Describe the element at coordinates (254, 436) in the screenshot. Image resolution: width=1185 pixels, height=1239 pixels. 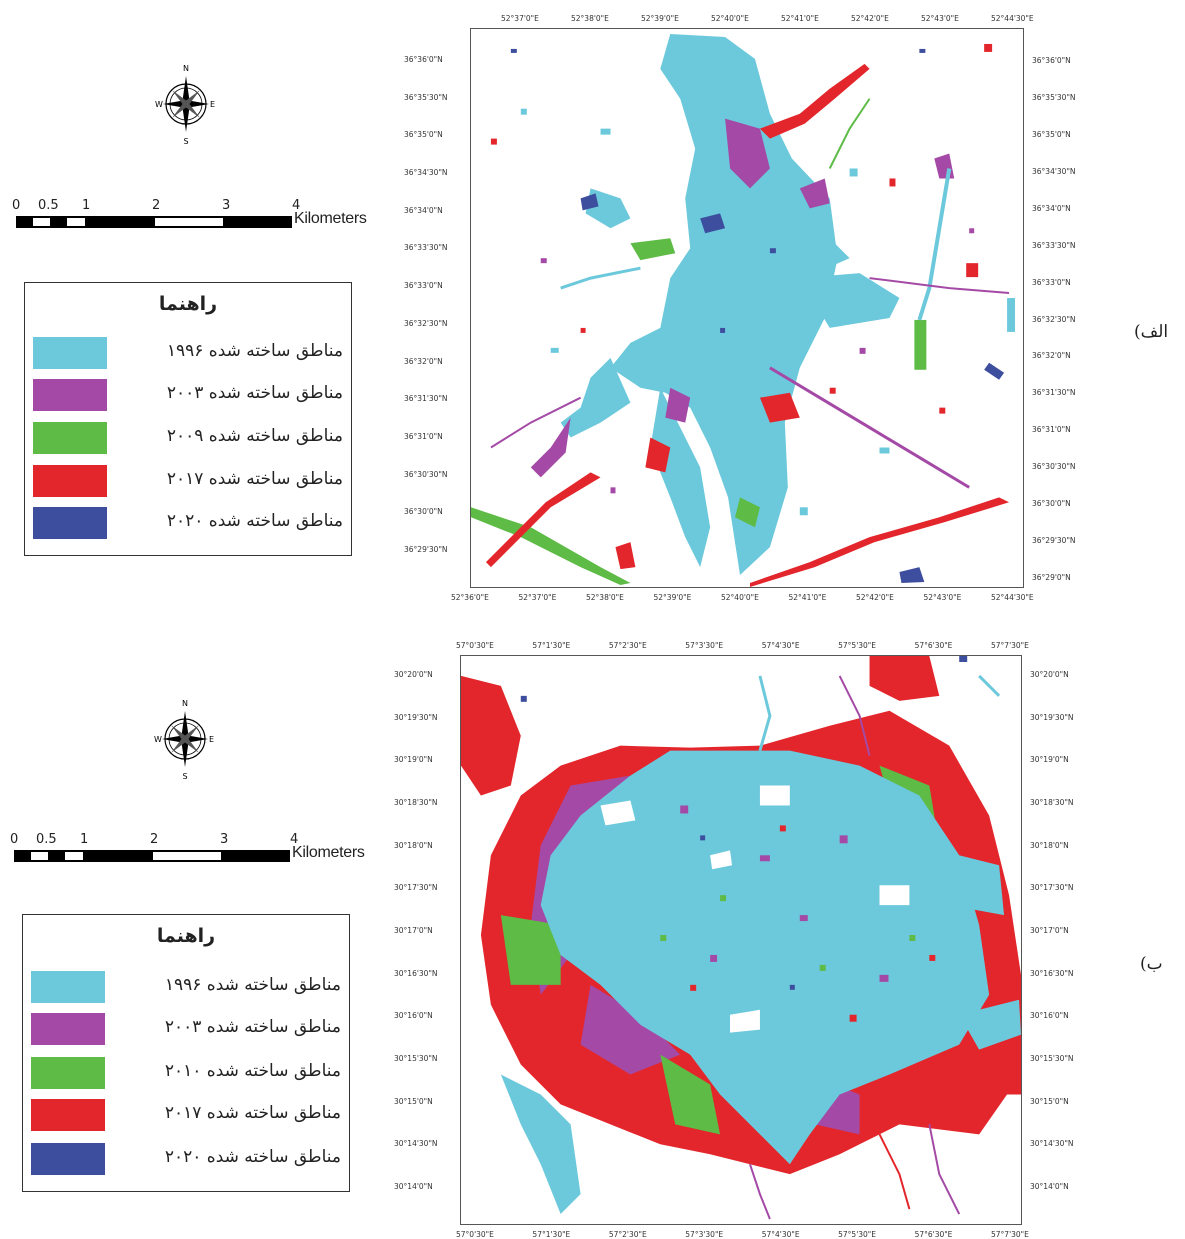
I see `legend-label: مناطق ساخته شده ۲۰۰۹` at that location.